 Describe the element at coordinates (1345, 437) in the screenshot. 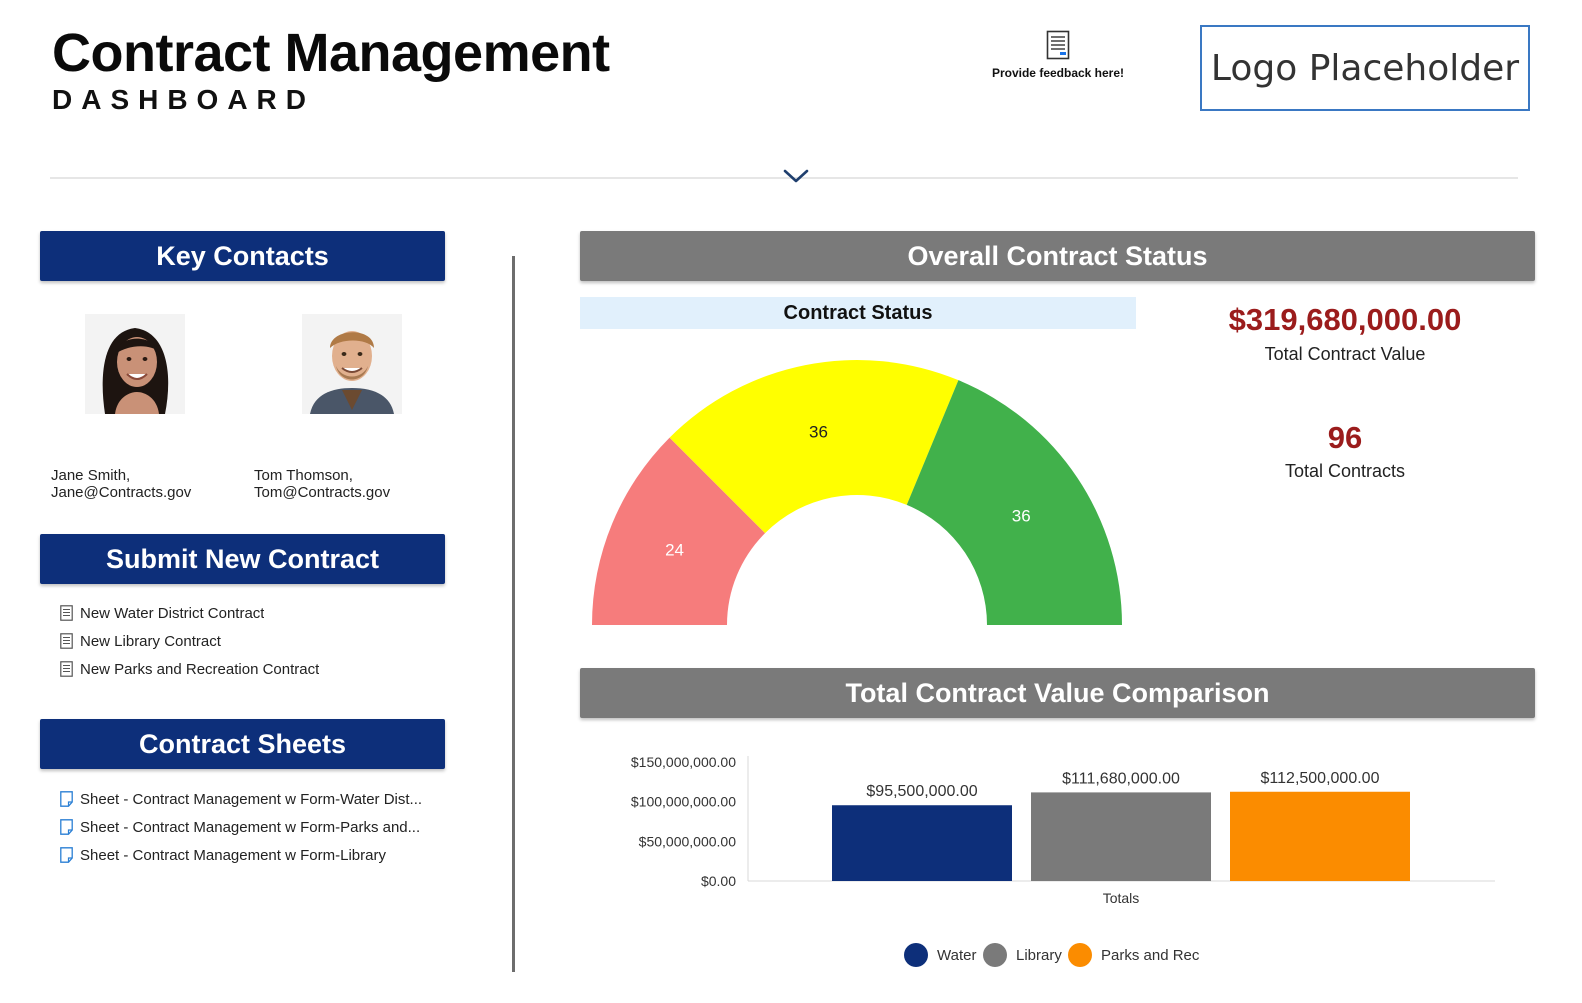

I see `total-contracts-count: 96` at that location.